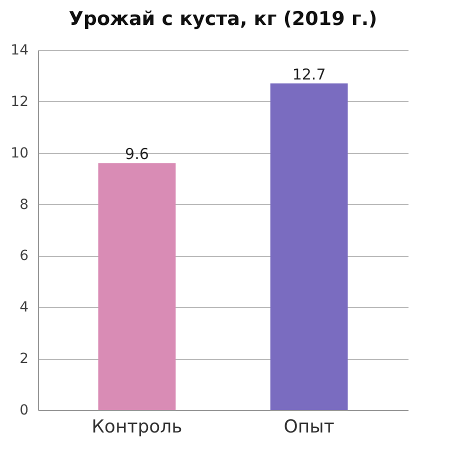 This screenshot has height=460, width=462. I want to click on y-tick-label: 12, so click(19, 102).